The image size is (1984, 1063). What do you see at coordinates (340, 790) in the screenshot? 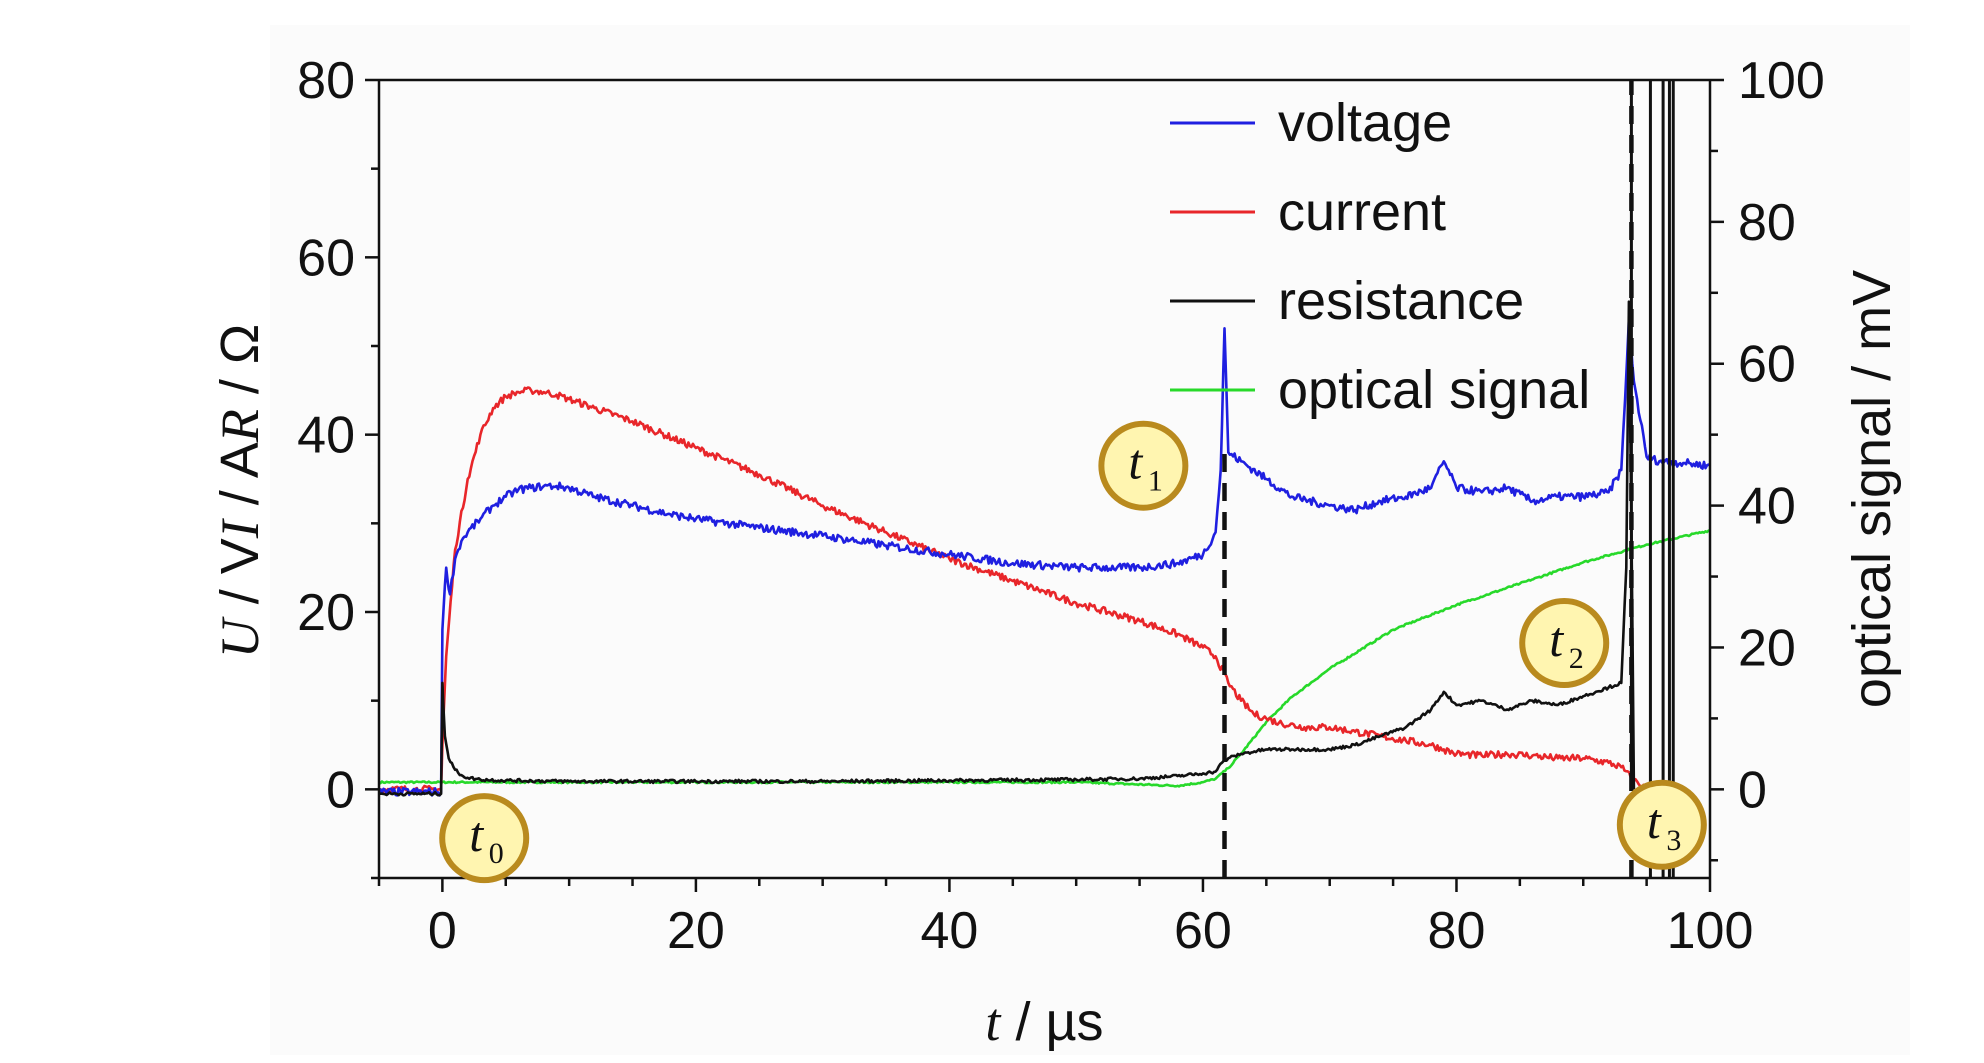
I see `y-left-tick-label-0: 0` at bounding box center [340, 790].